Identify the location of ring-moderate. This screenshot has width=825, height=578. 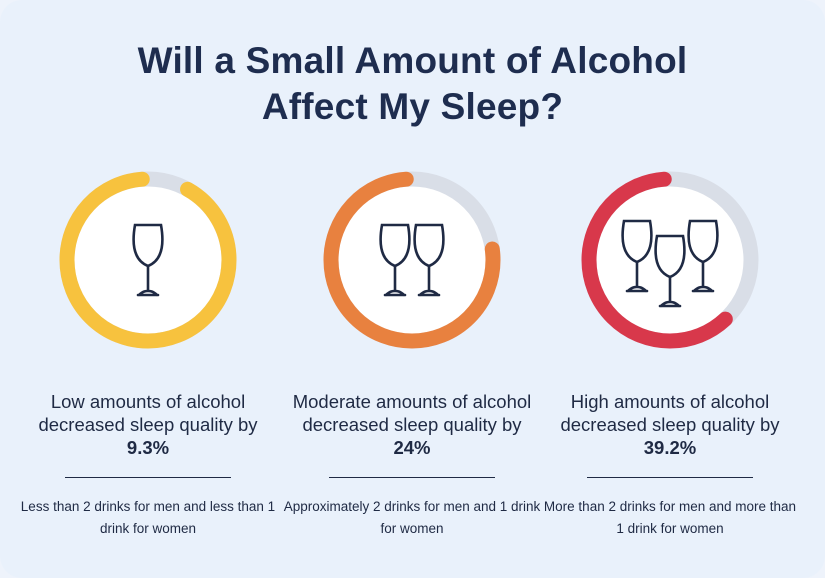
(412, 260).